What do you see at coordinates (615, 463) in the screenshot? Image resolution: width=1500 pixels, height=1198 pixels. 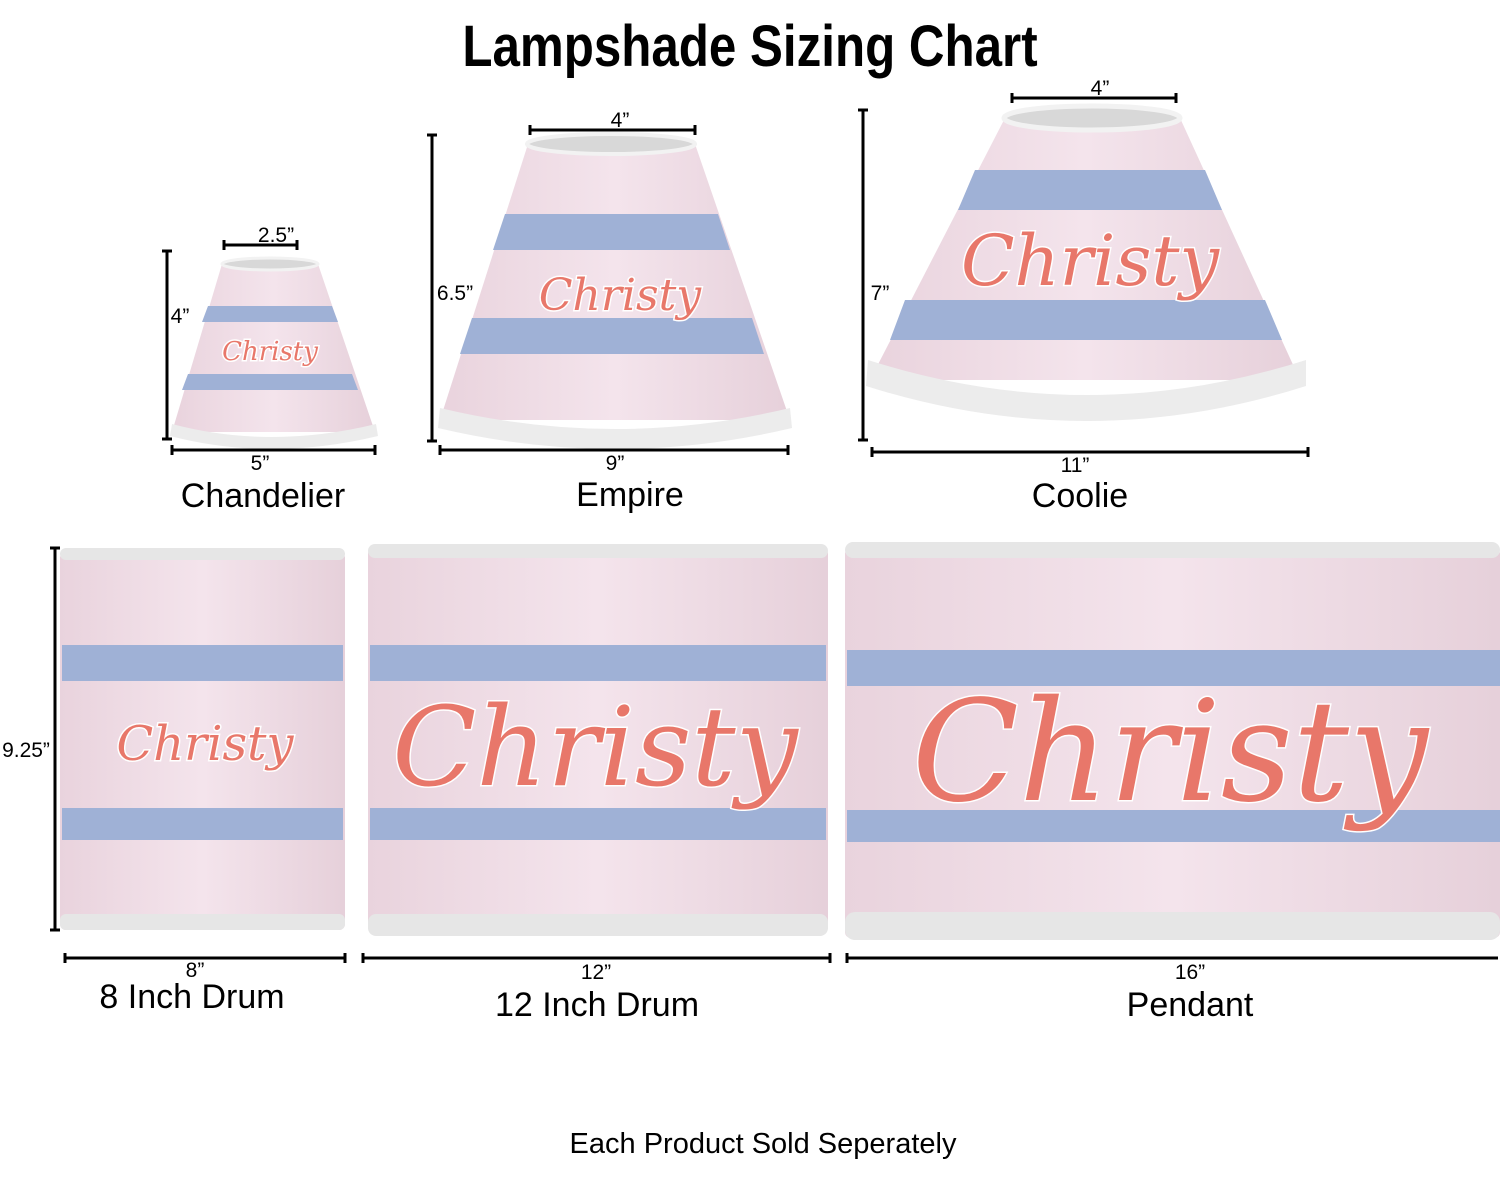 I see `empire-bottom-dim: 9”` at bounding box center [615, 463].